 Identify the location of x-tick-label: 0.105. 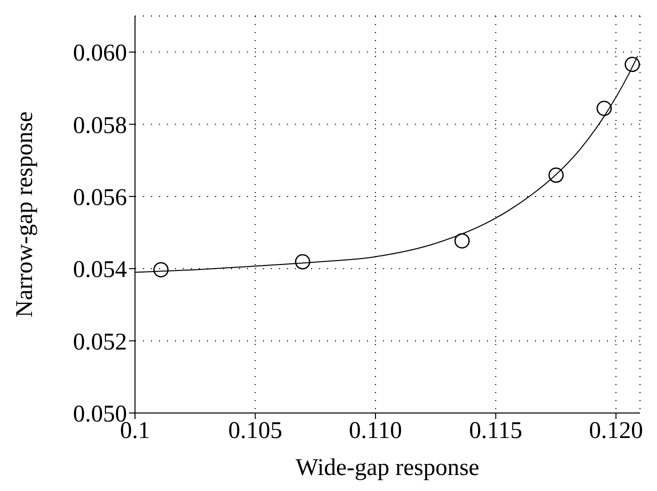
(255, 431).